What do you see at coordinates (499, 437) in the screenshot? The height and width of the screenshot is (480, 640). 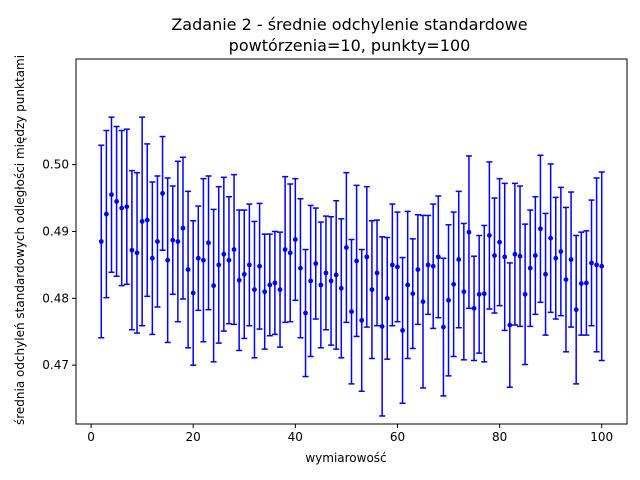 I see `x-tick-label: 80` at bounding box center [499, 437].